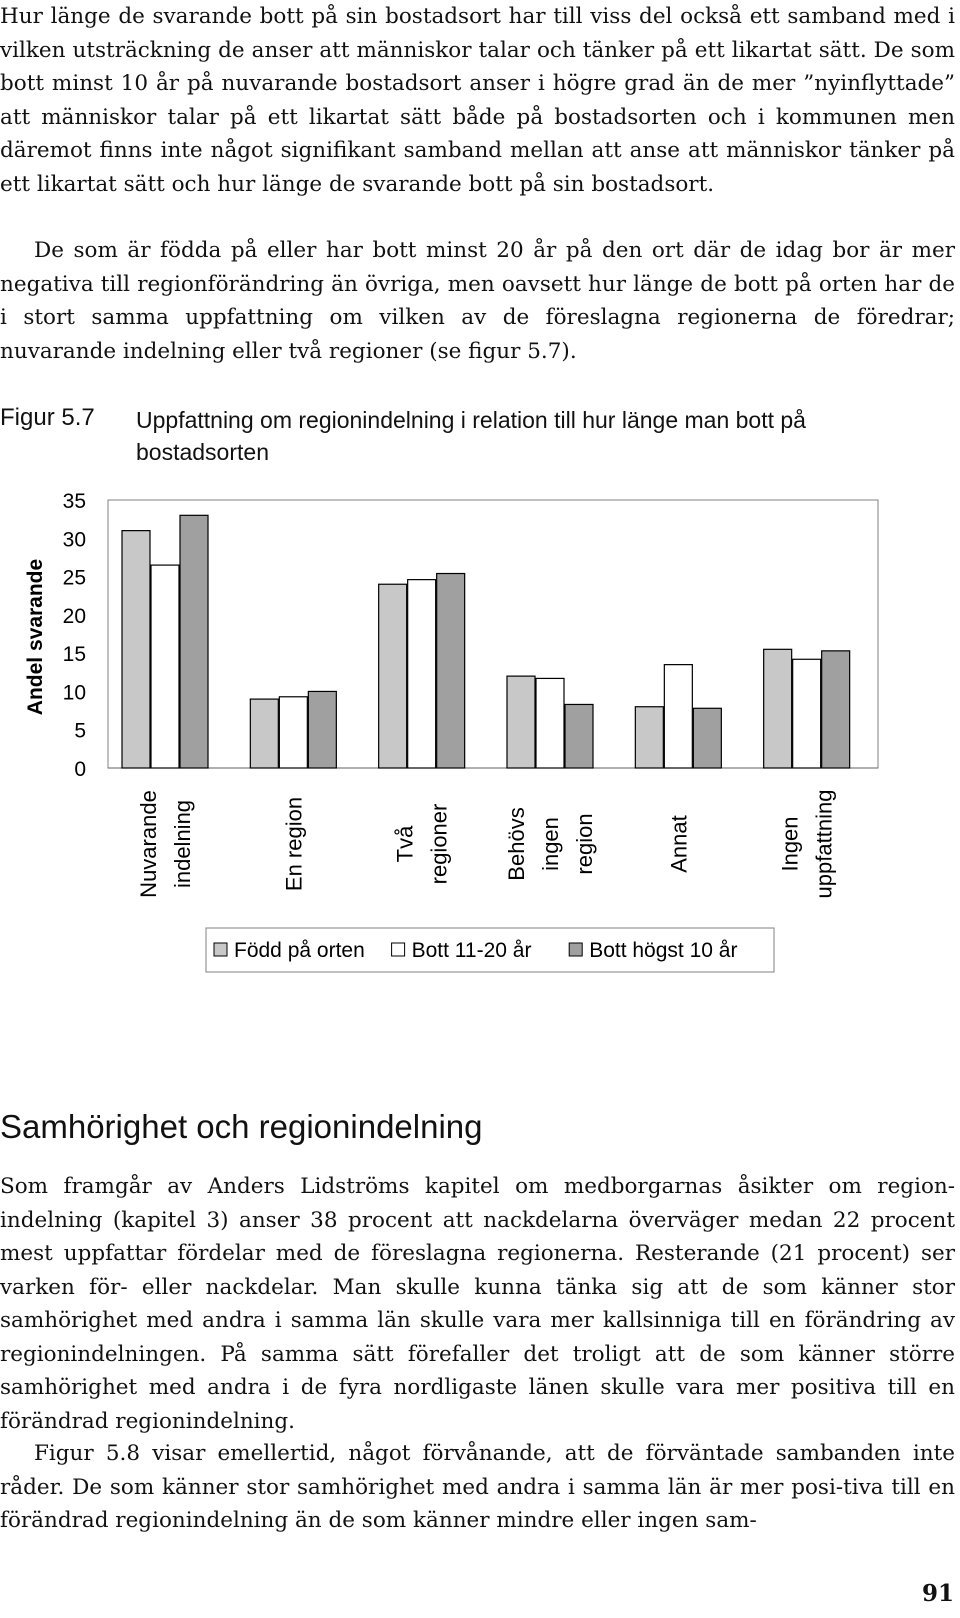  Describe the element at coordinates (486, 641) in the screenshot. I see `chart-bars` at that location.